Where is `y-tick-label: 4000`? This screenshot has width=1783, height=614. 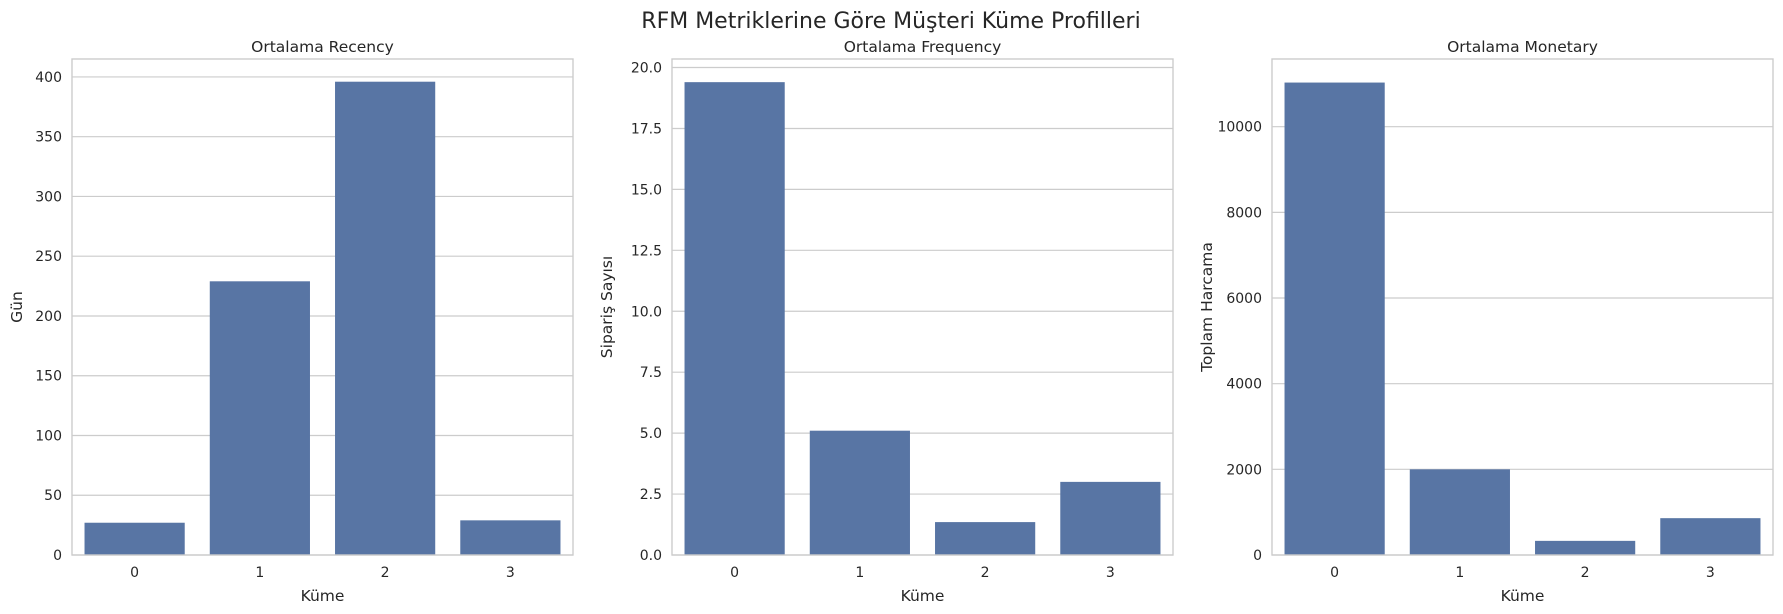
y-tick-label: 4000 is located at coordinates (1244, 385).